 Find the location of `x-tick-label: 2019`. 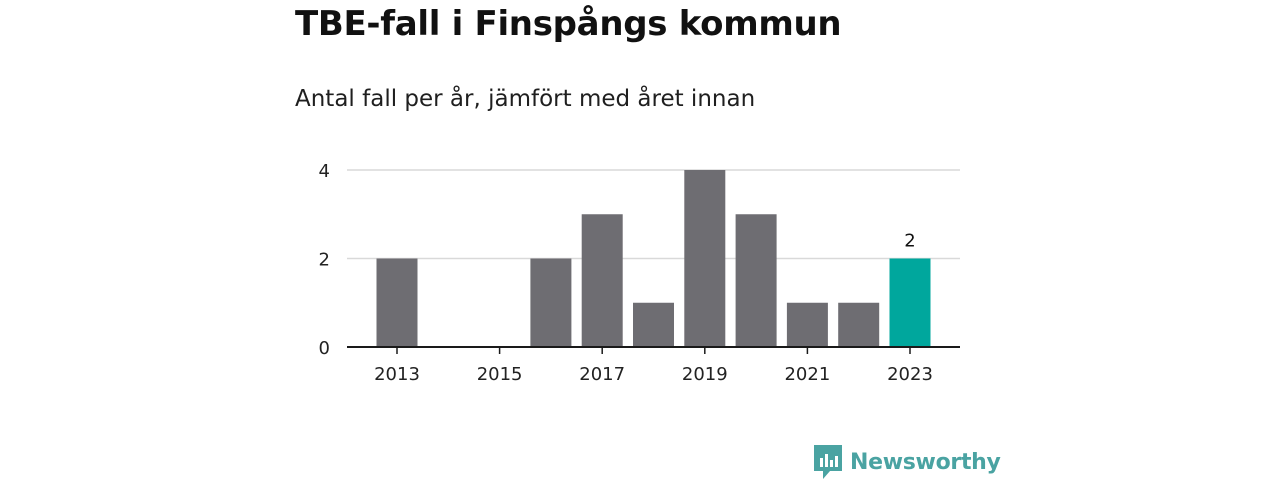

x-tick-label: 2019 is located at coordinates (705, 374).